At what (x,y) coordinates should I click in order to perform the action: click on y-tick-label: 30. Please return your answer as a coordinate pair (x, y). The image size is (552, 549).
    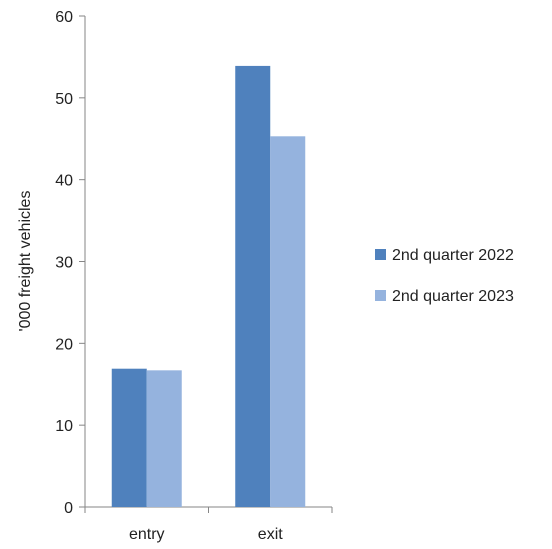
    Looking at the image, I should click on (64, 263).